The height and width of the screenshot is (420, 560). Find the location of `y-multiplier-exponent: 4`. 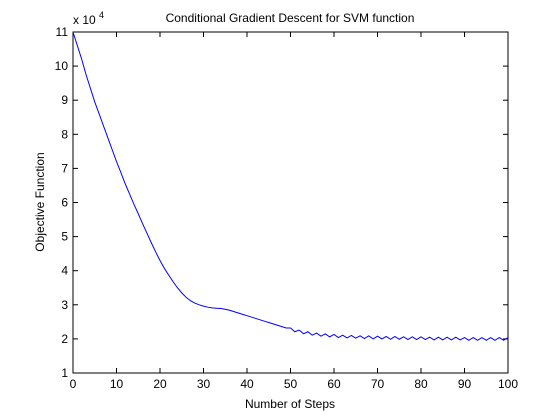

y-multiplier-exponent: 4 is located at coordinates (101, 15).